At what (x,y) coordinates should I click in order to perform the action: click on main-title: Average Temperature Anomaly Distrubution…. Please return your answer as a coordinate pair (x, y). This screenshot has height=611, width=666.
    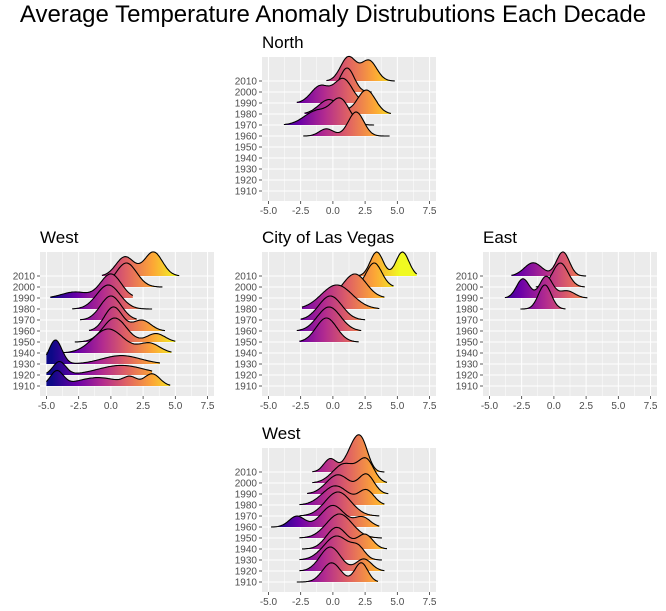
    Looking at the image, I should click on (333, 14).